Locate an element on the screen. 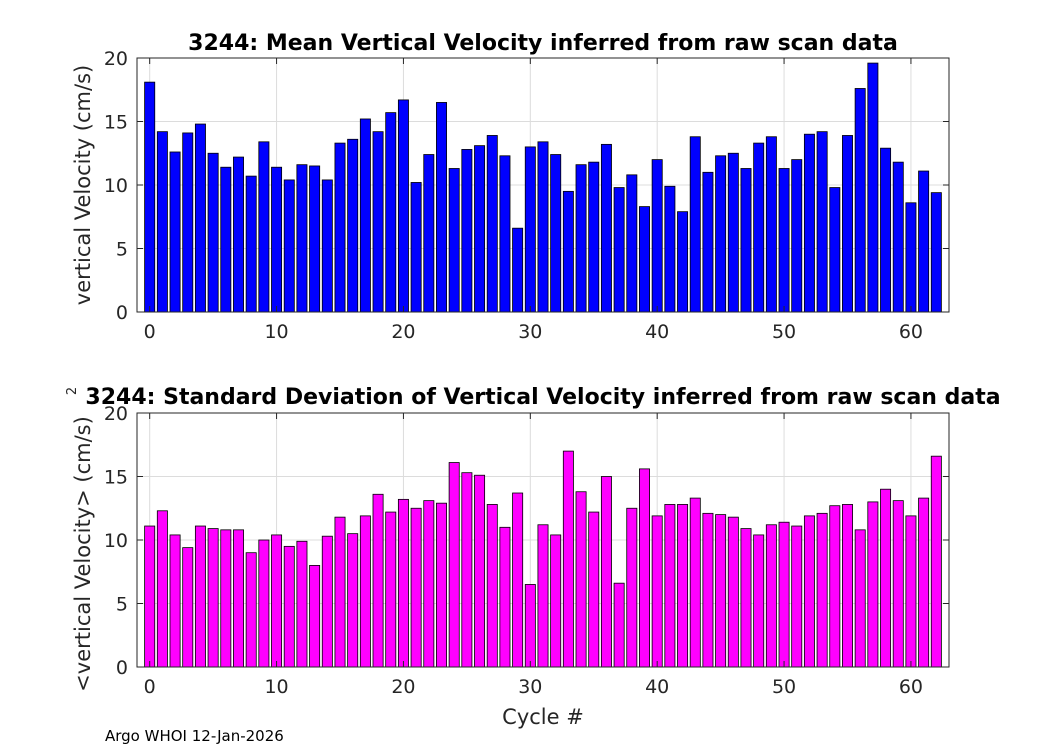 This screenshot has width=1050, height=750. std-velocity-ylabel: <vertical Velocity> (cm/s) is located at coordinates (83, 554).